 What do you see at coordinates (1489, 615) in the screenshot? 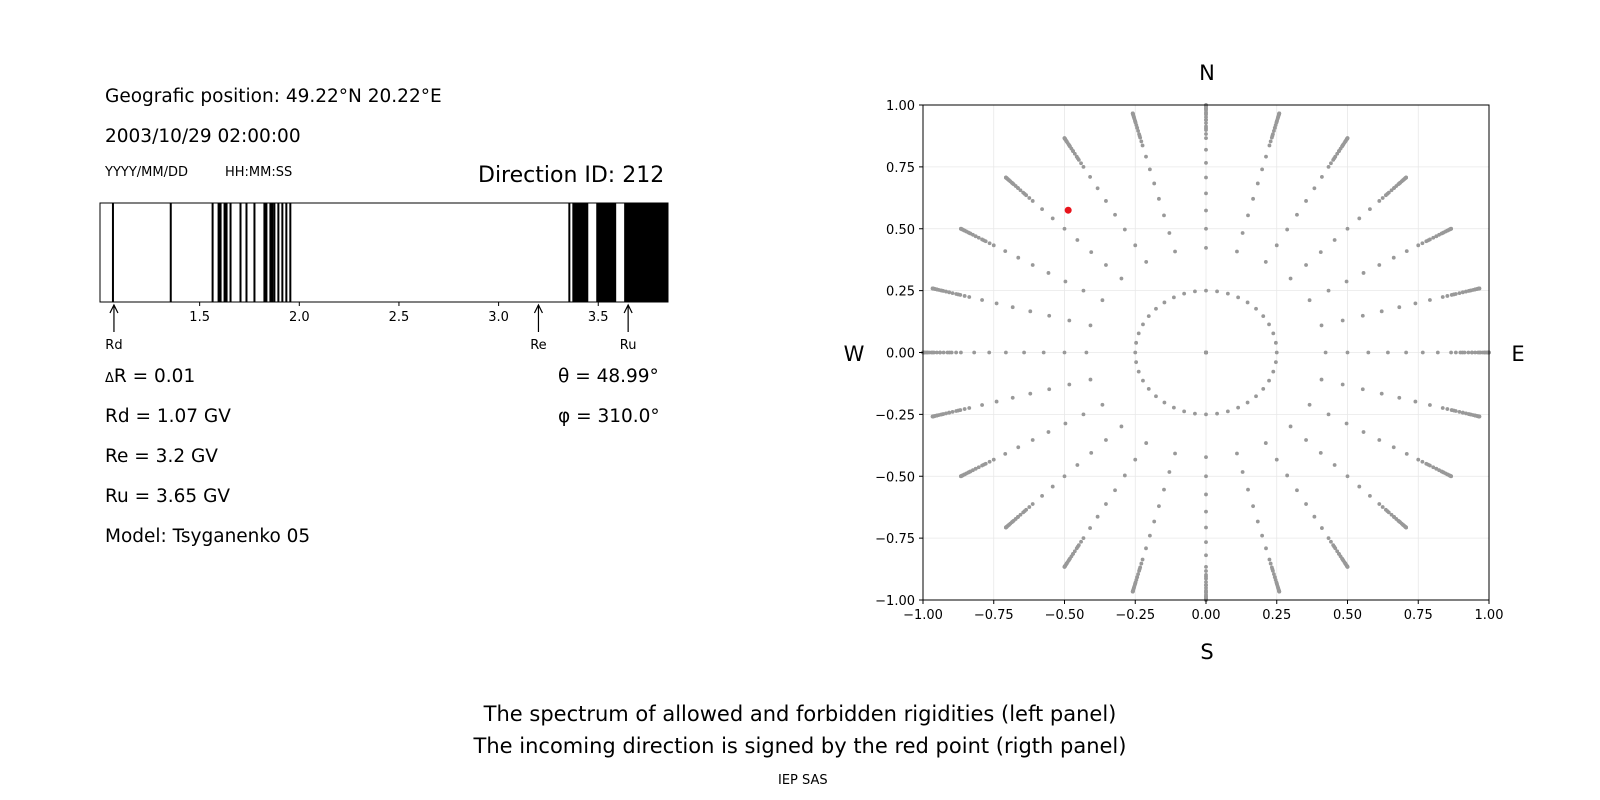
I see `x-tick-label: 1.00` at bounding box center [1489, 615].